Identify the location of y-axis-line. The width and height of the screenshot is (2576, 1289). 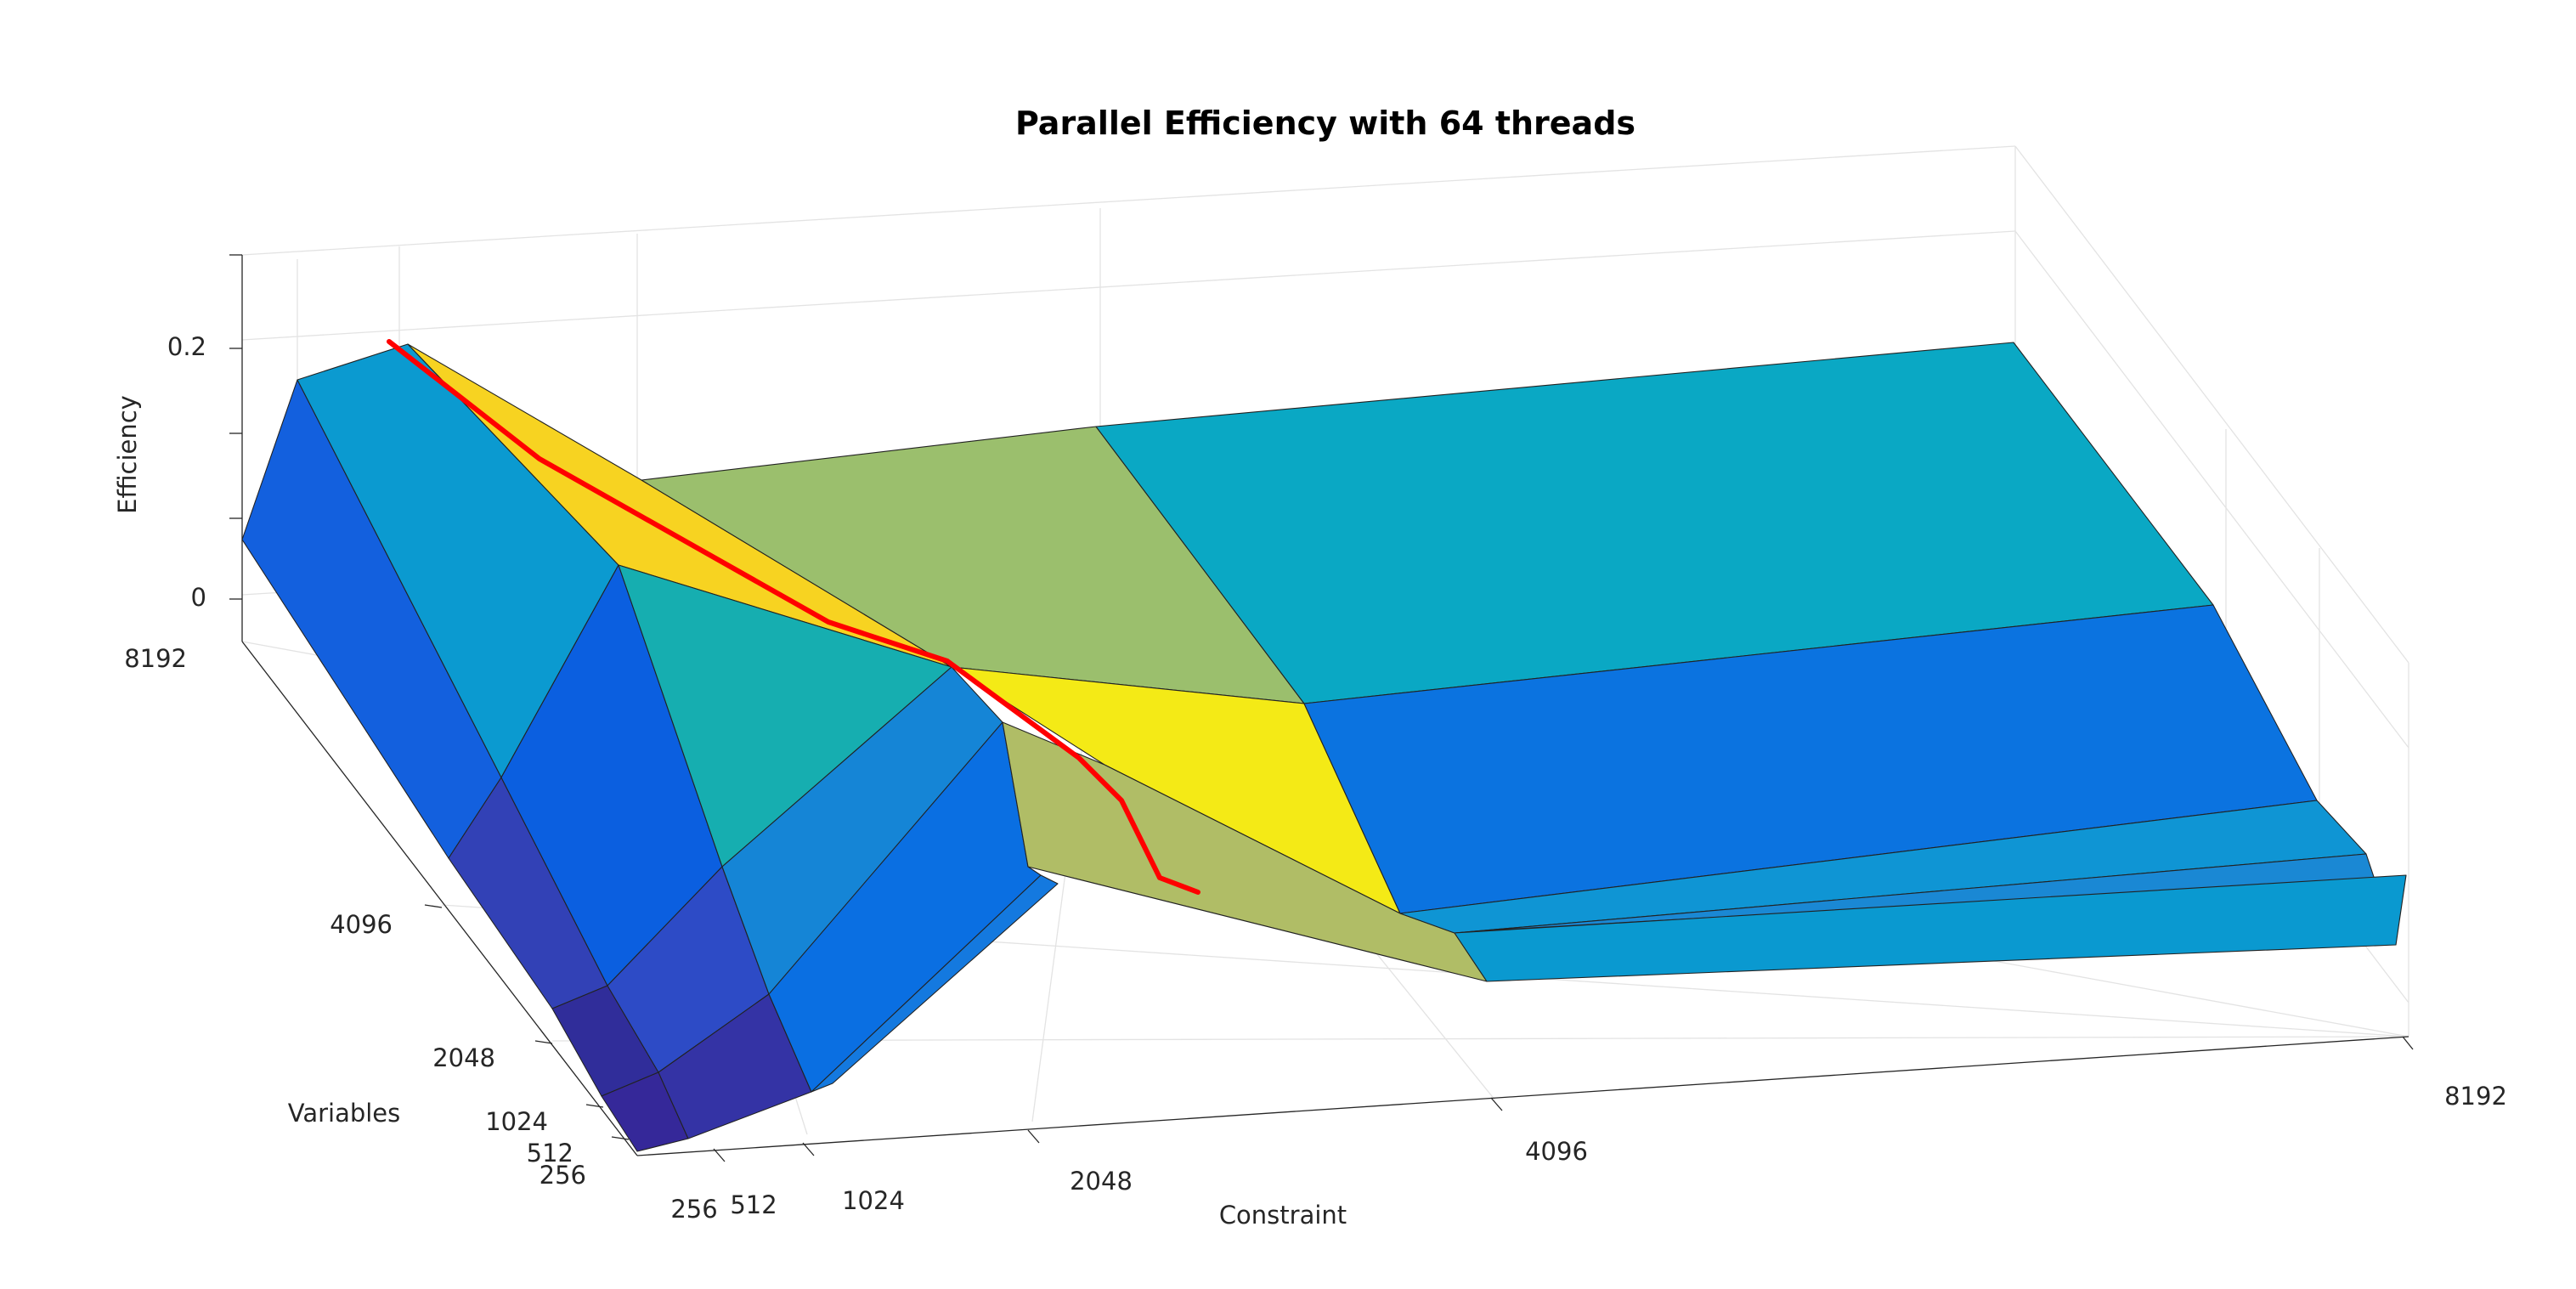
(439, 898).